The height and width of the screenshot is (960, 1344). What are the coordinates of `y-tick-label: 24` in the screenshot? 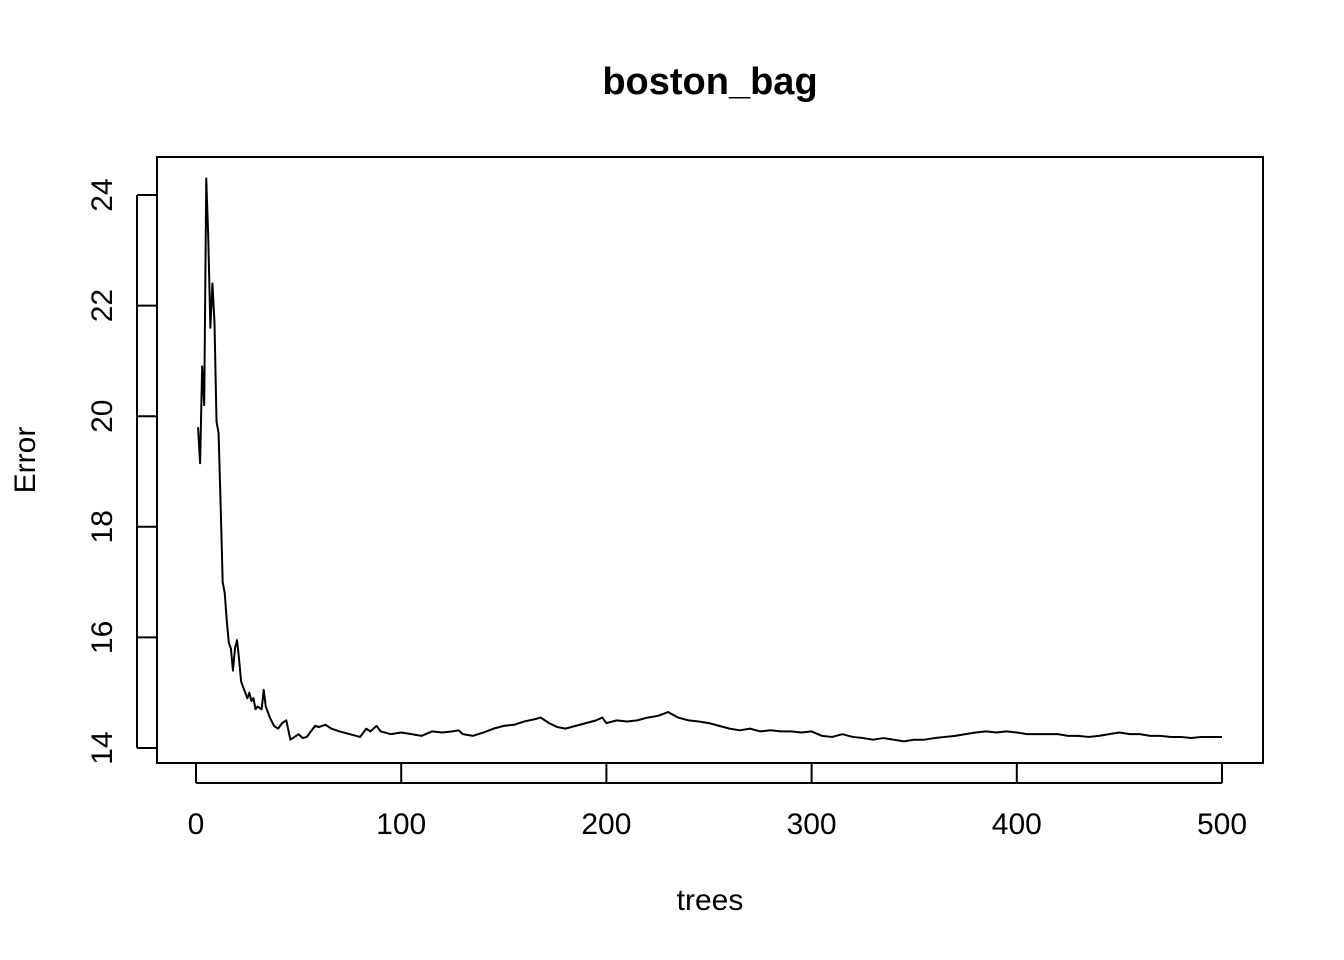 It's located at (102, 194).